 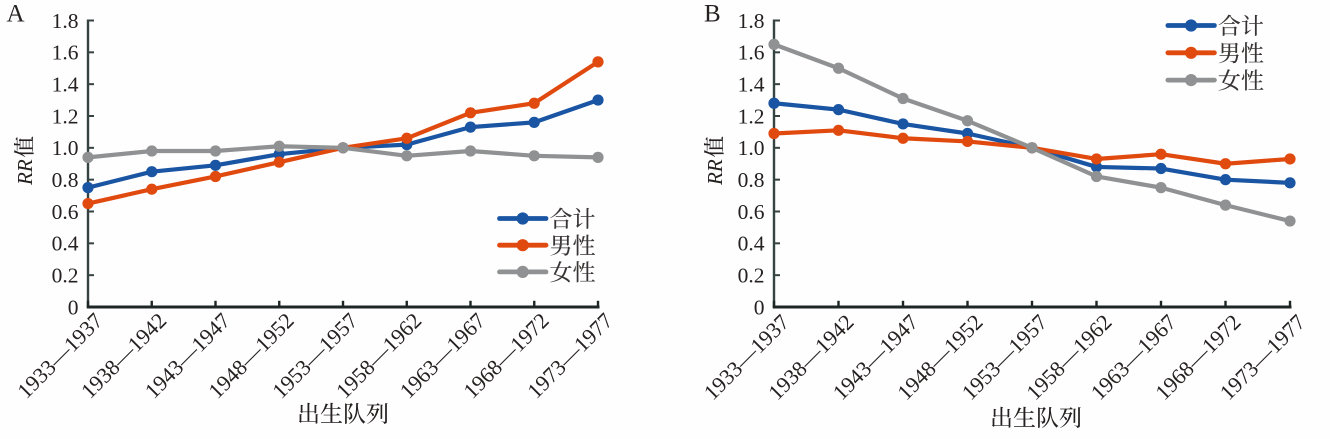 I want to click on svg-text: A, so click(x=16, y=14).